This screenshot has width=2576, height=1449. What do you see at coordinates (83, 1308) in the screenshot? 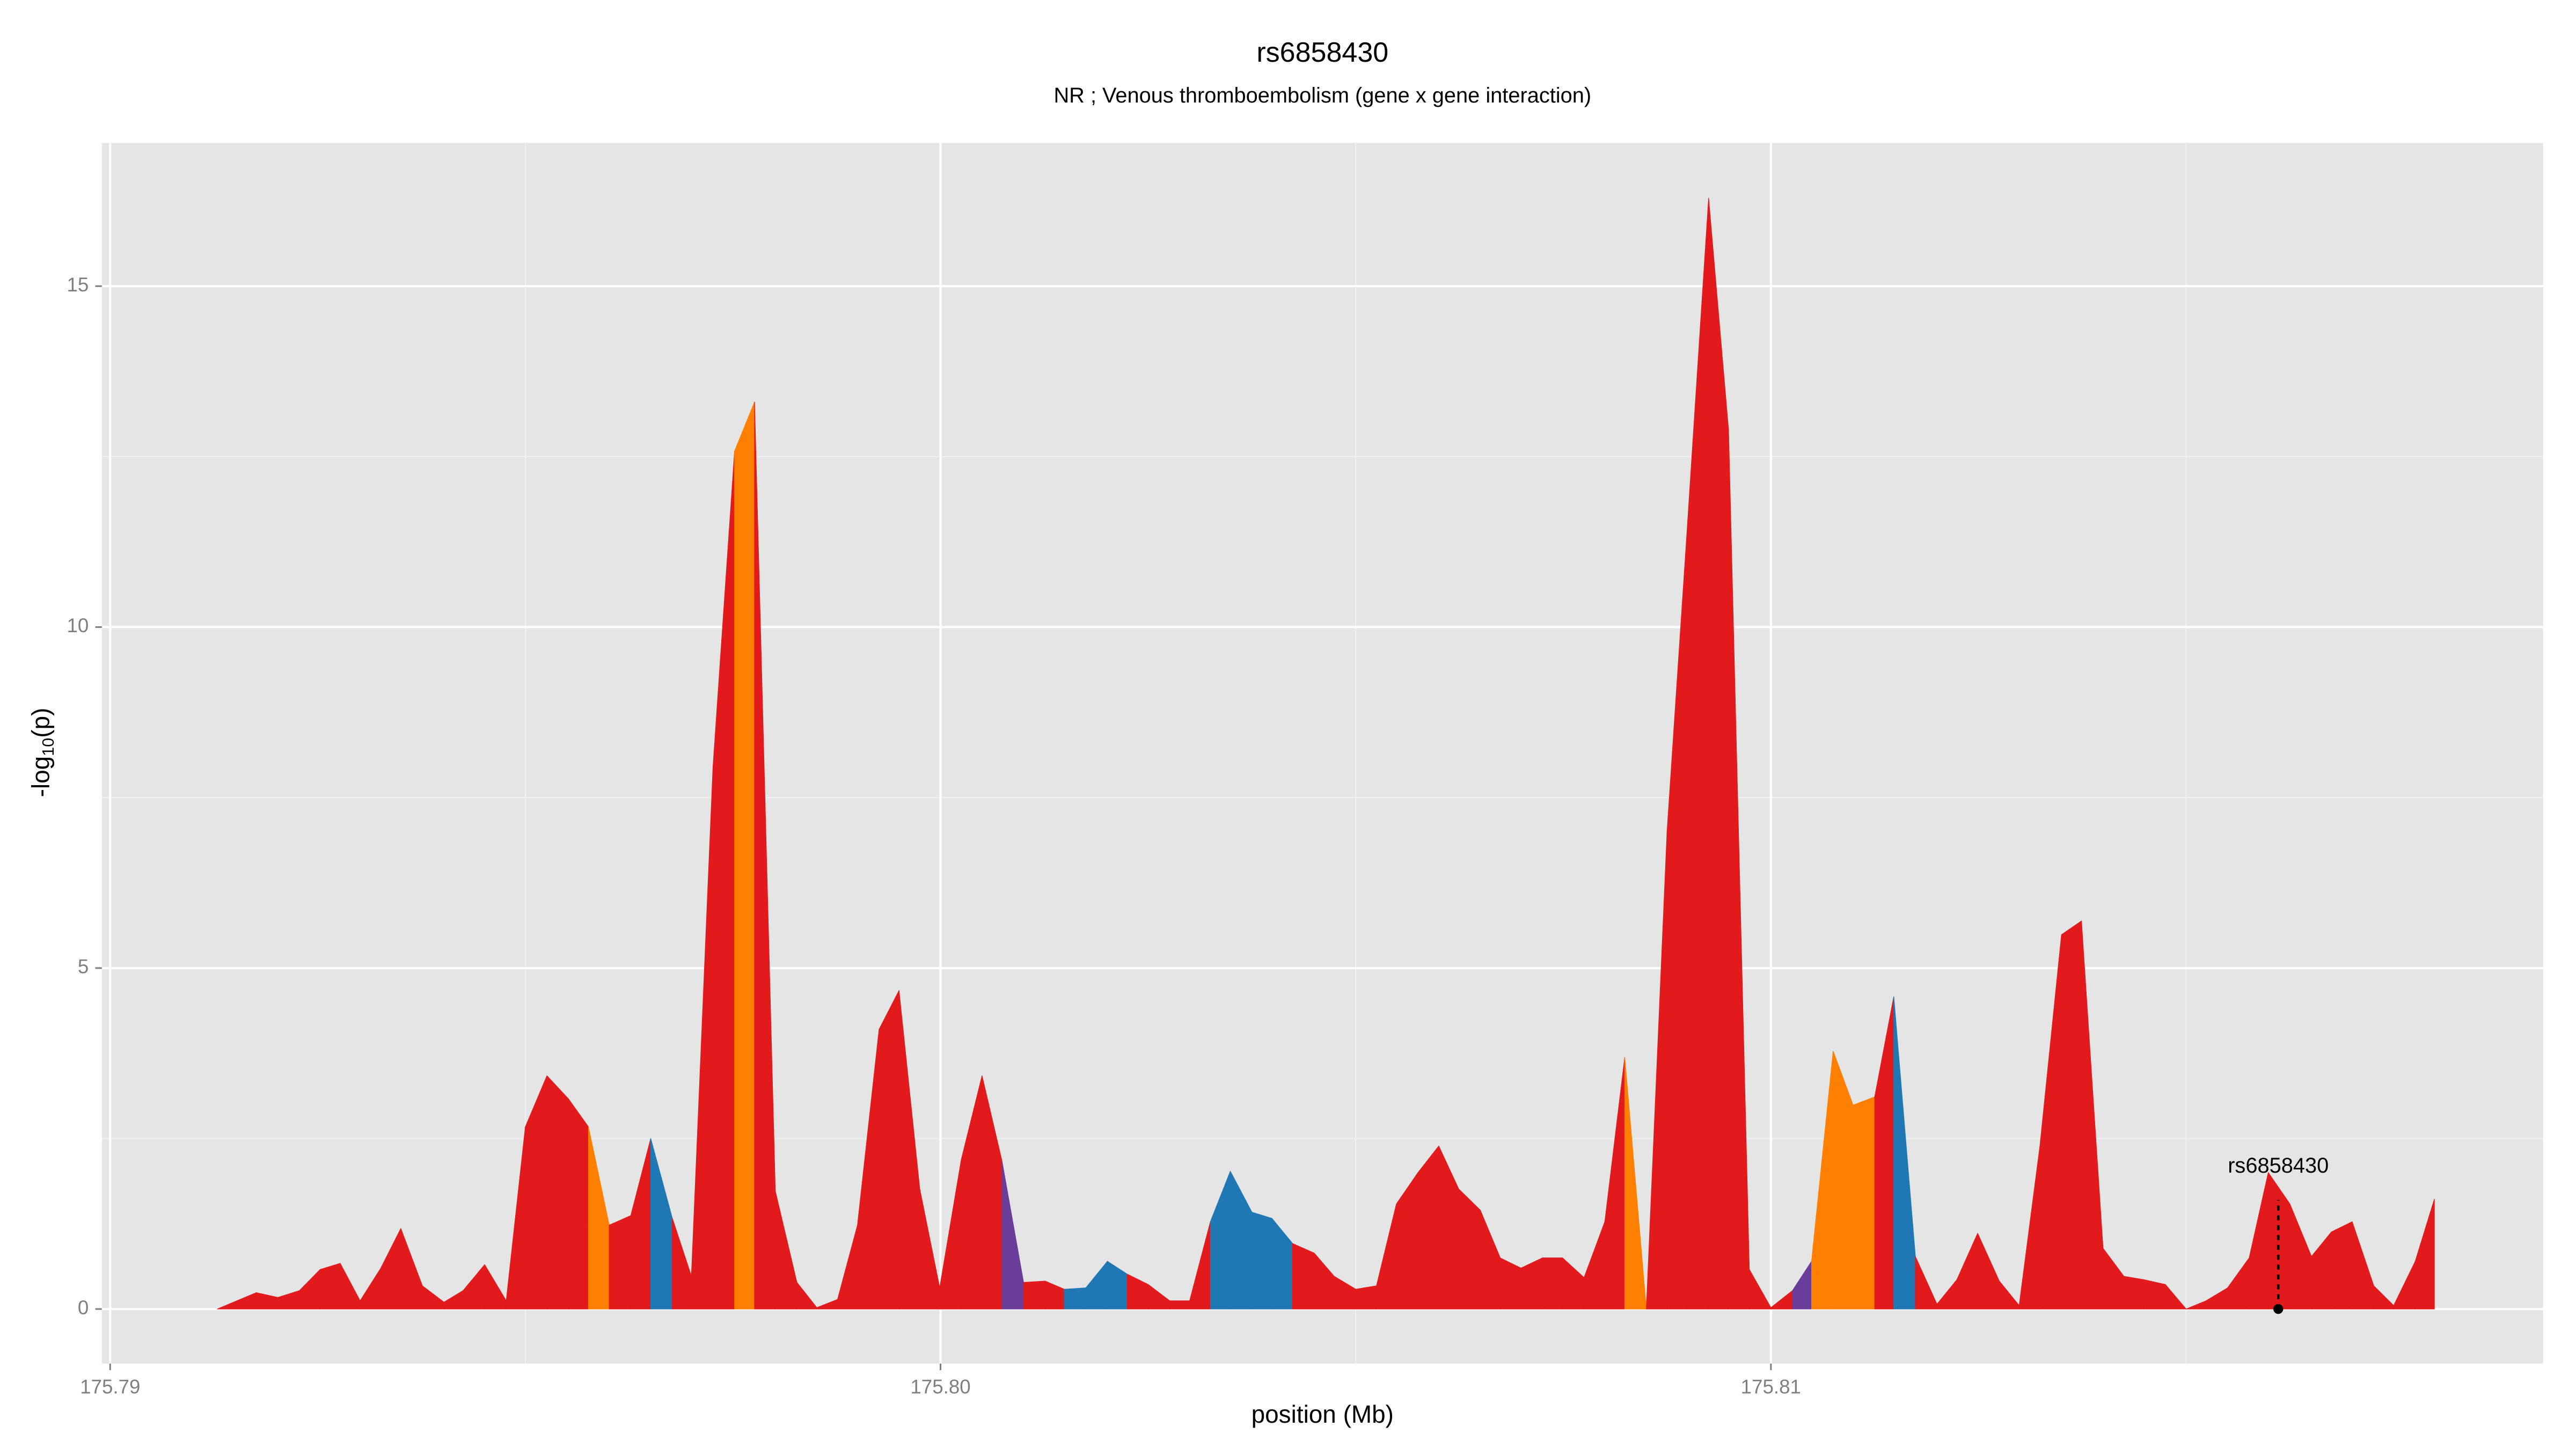
I see `y-tick-label: 0` at bounding box center [83, 1308].